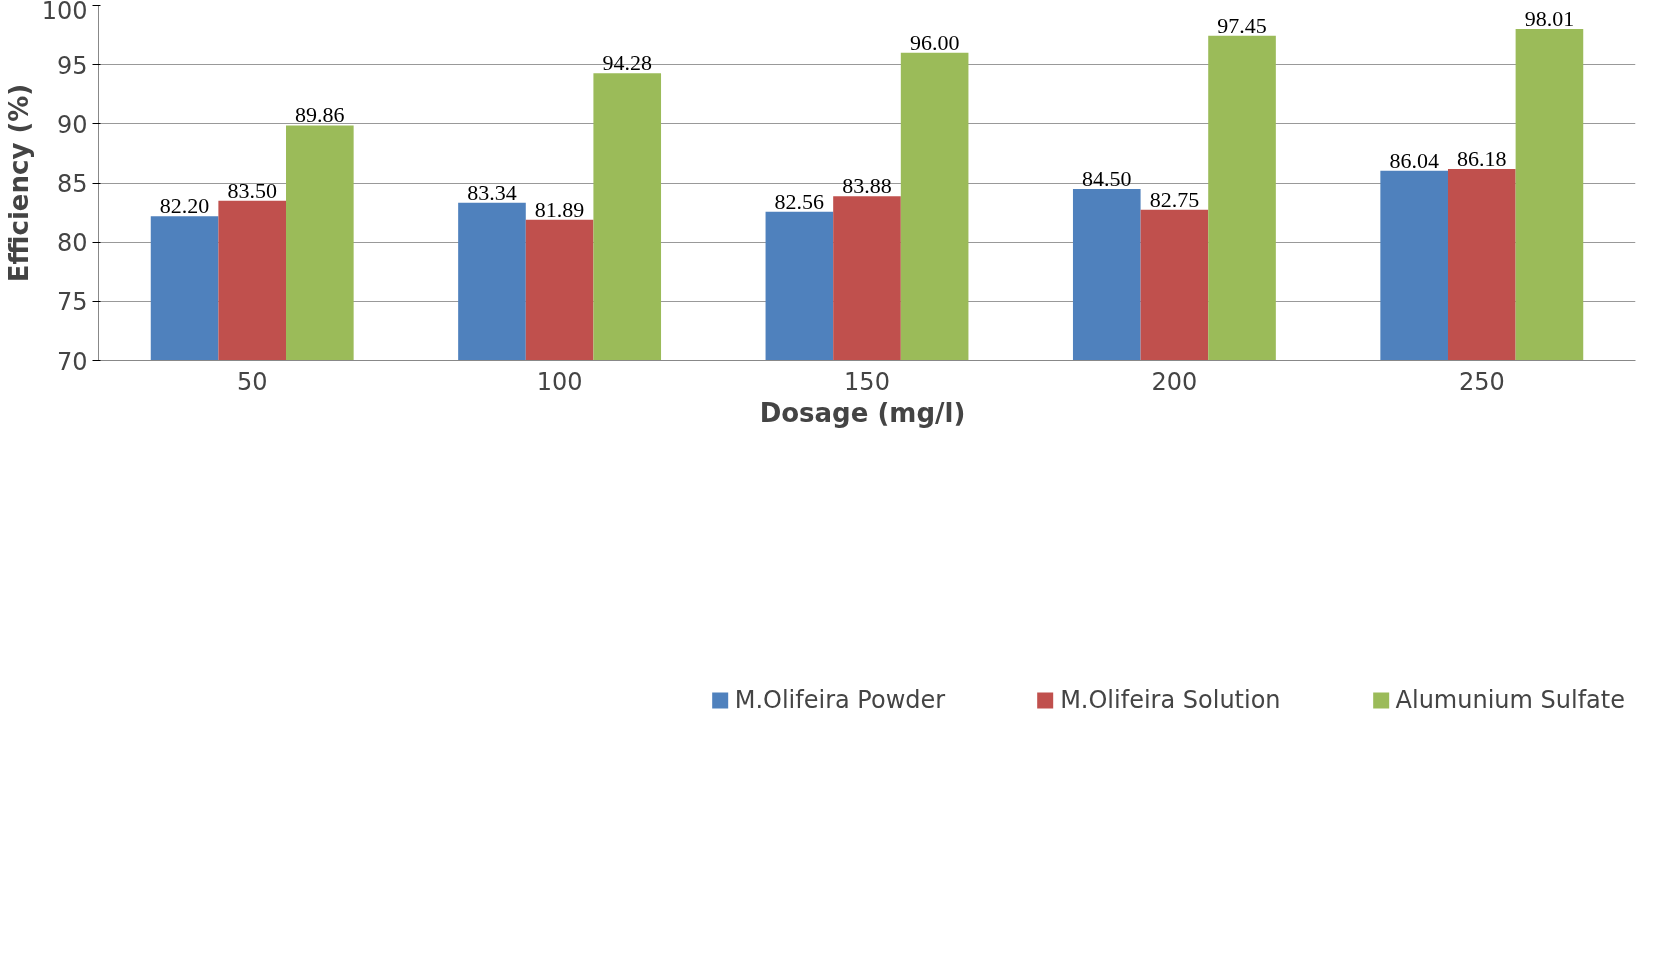  What do you see at coordinates (1414, 160) in the screenshot?
I see `data-label: 86.04` at bounding box center [1414, 160].